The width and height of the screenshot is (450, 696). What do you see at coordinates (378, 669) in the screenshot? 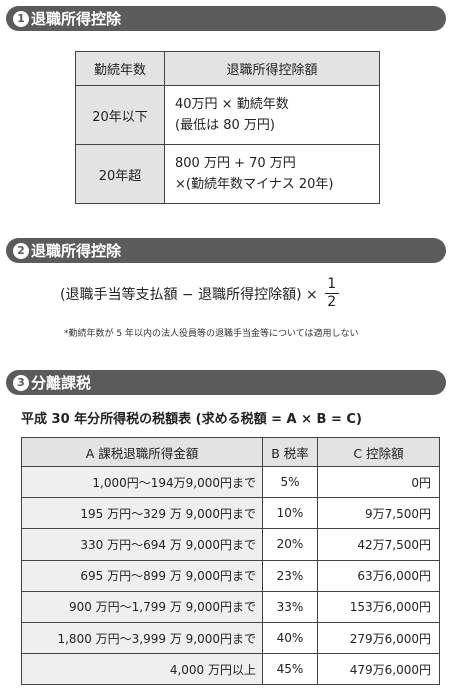
I see `deduction-amount: 479万6,000円` at bounding box center [378, 669].